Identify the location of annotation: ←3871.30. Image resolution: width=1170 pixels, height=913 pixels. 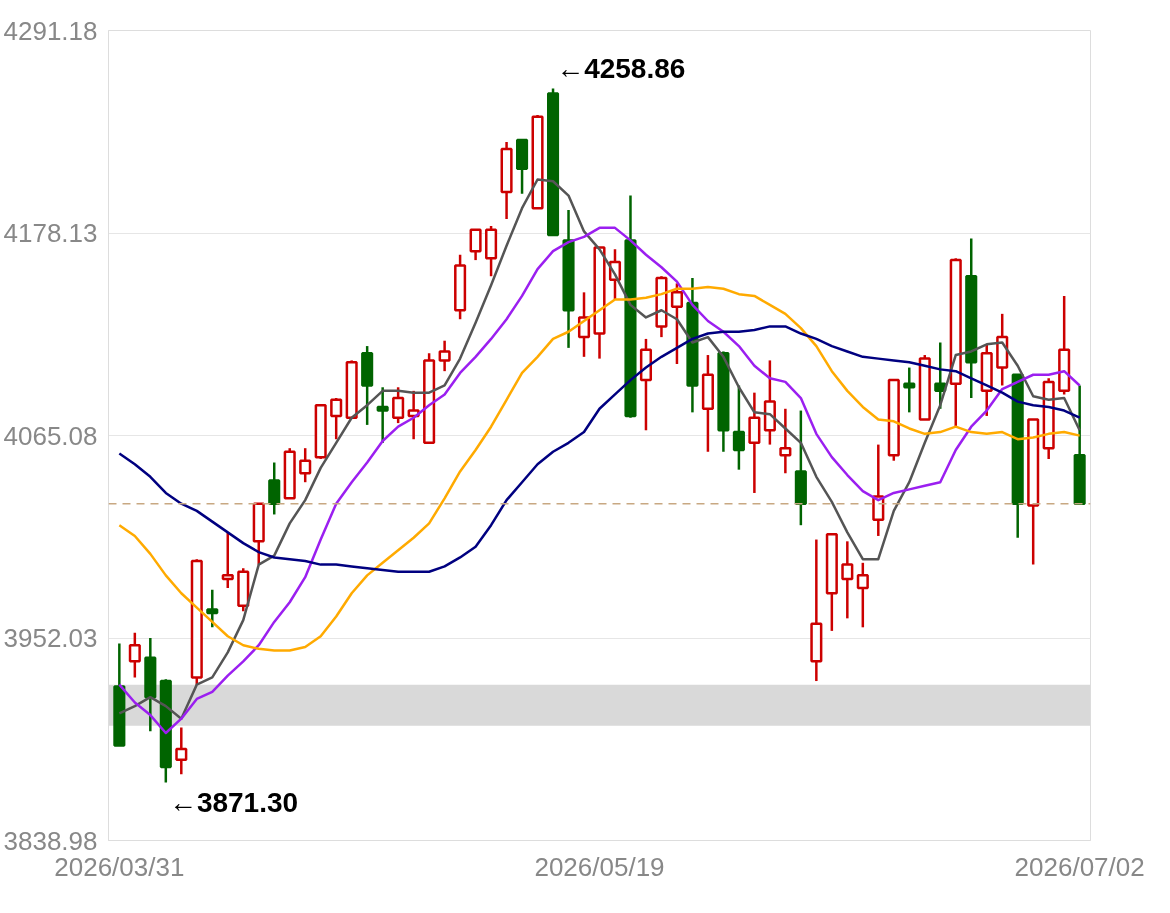
(233, 802).